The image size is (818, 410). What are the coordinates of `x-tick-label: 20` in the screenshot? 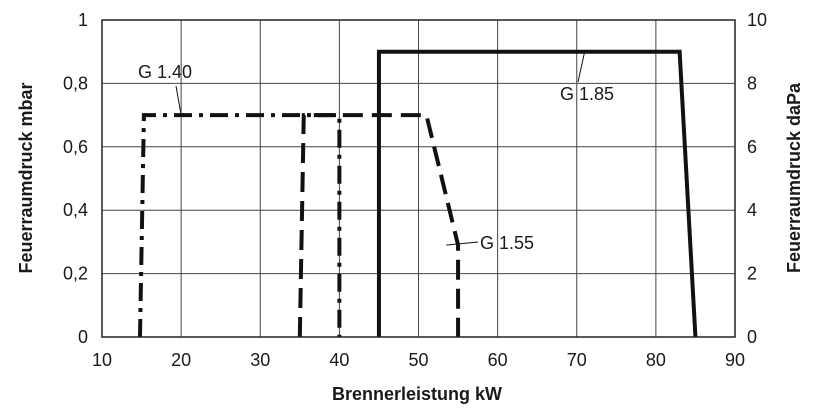 It's located at (181, 360).